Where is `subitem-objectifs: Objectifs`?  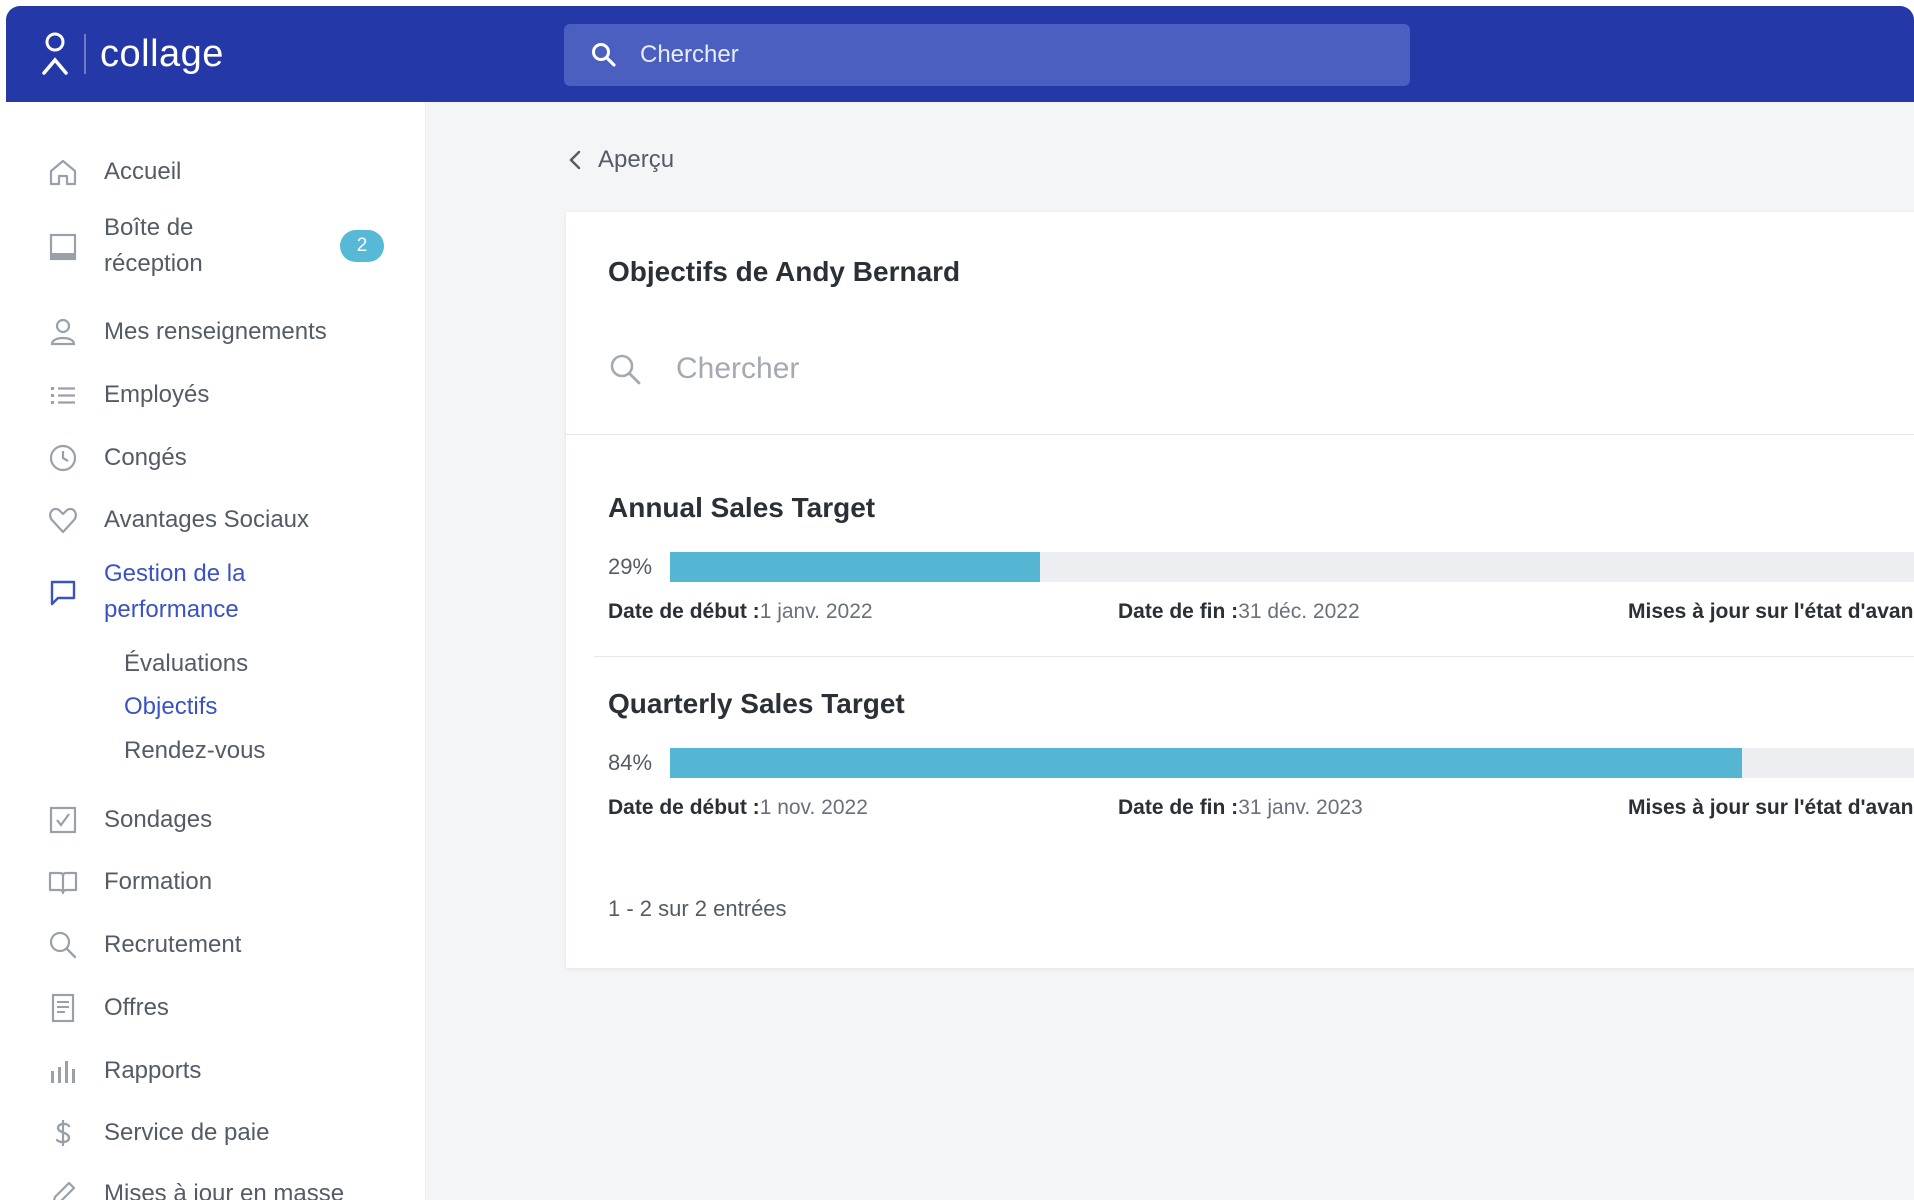
subitem-objectifs: Objectifs is located at coordinates (171, 706).